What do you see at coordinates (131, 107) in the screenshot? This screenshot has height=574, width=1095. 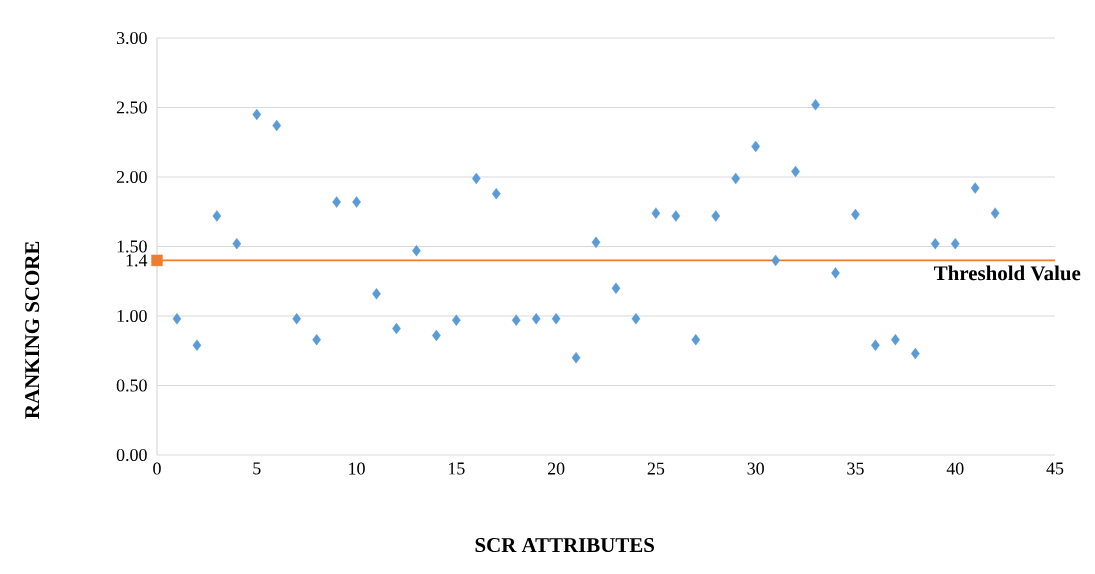 I see `y-tick-label: 2.50` at bounding box center [131, 107].